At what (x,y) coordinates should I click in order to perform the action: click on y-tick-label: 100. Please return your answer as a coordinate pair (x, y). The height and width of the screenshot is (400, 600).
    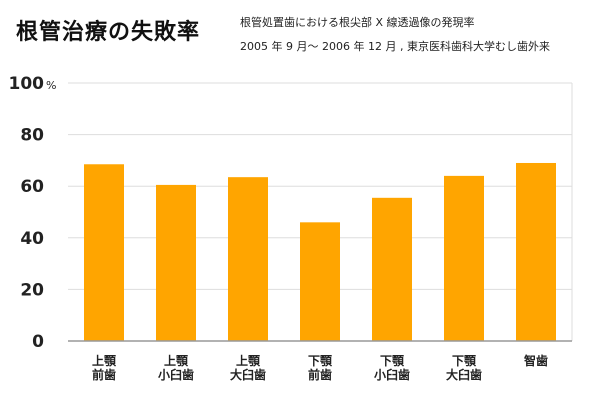
    Looking at the image, I should click on (27, 84).